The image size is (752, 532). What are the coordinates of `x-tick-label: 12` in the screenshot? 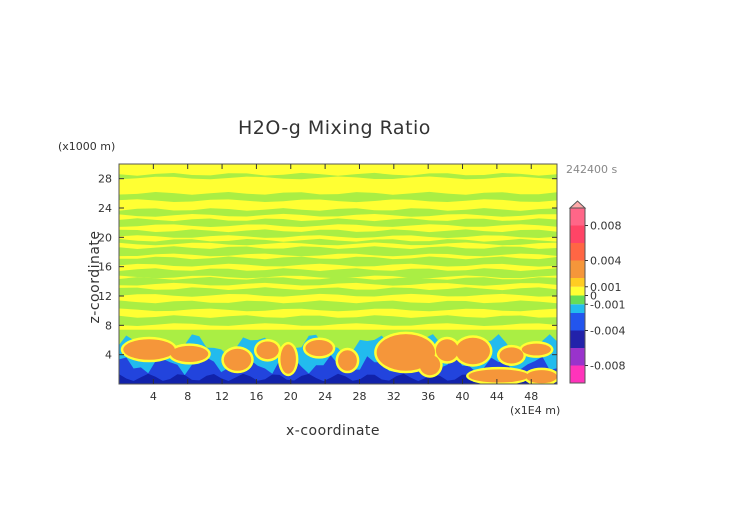 It's located at (222, 396).